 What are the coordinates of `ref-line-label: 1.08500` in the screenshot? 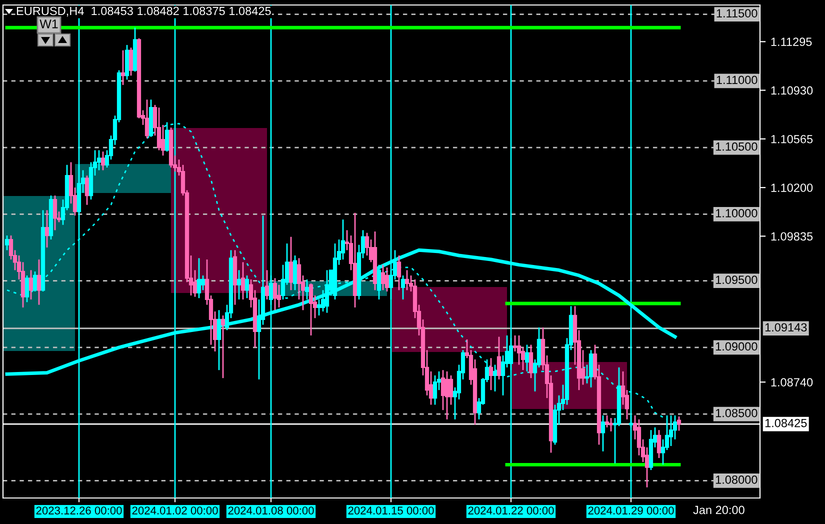 It's located at (737, 413).